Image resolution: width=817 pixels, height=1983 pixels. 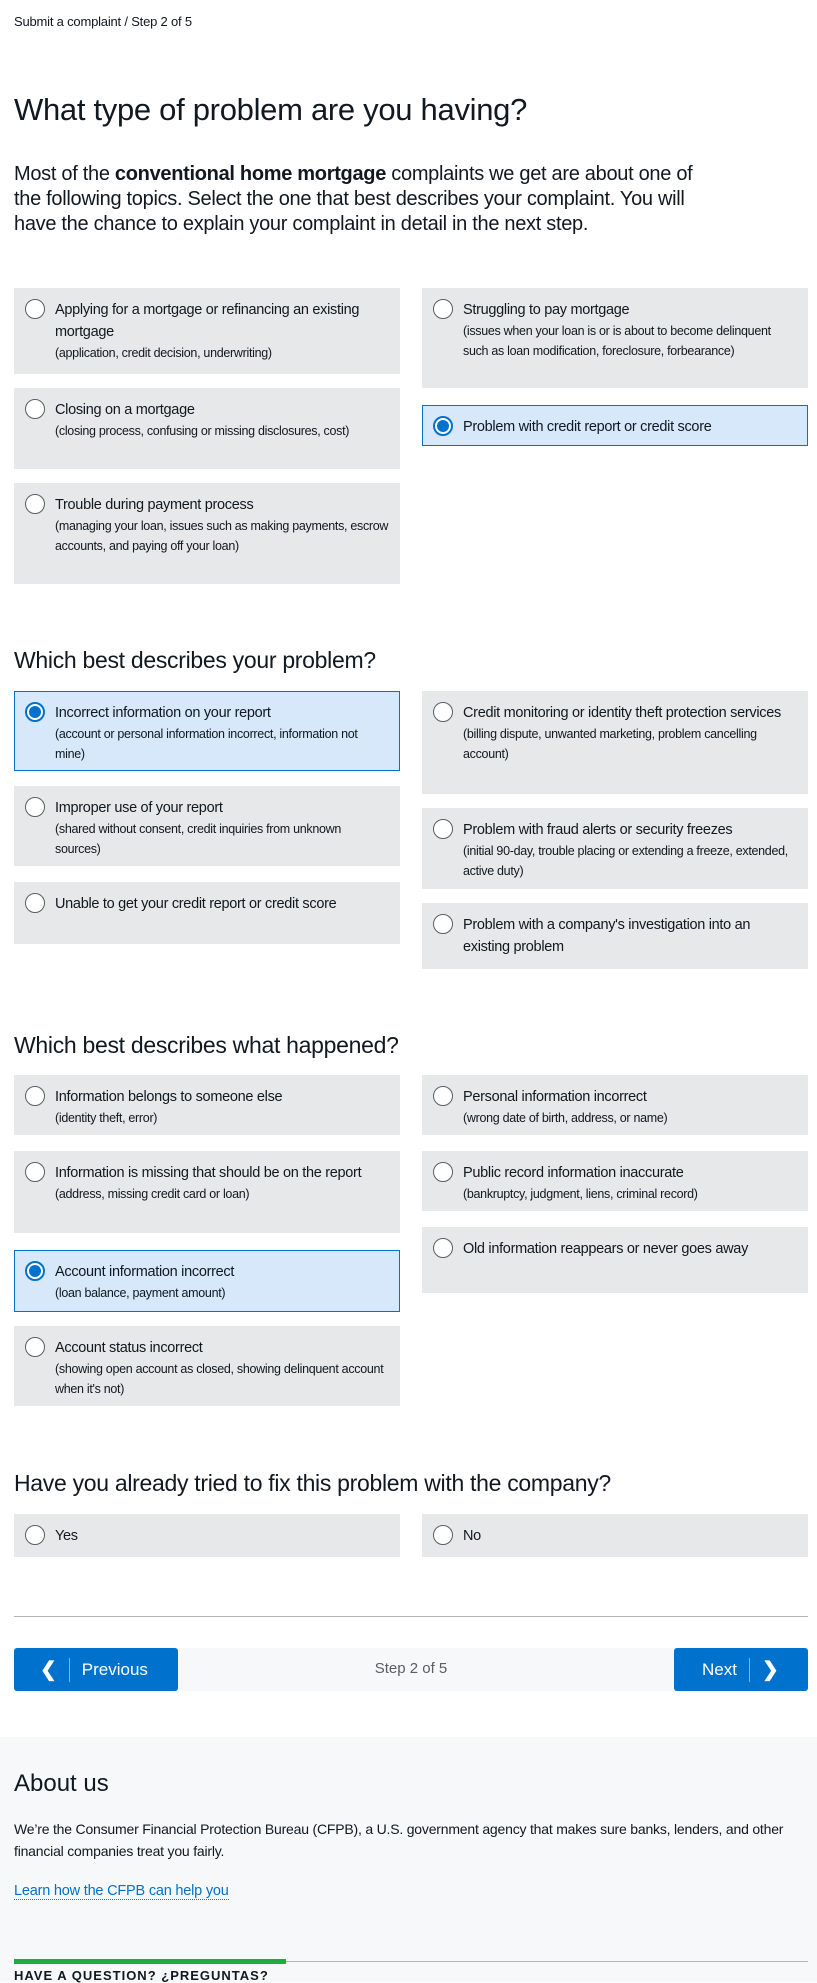 I want to click on page-title: What type of problem are you having?, so click(x=271, y=109).